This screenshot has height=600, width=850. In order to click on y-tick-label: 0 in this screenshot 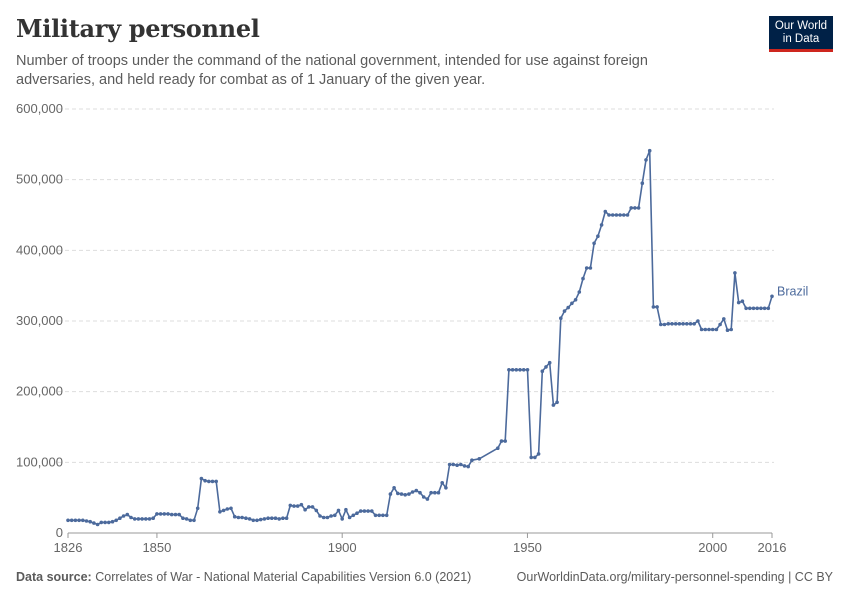, I will do `click(59, 532)`.